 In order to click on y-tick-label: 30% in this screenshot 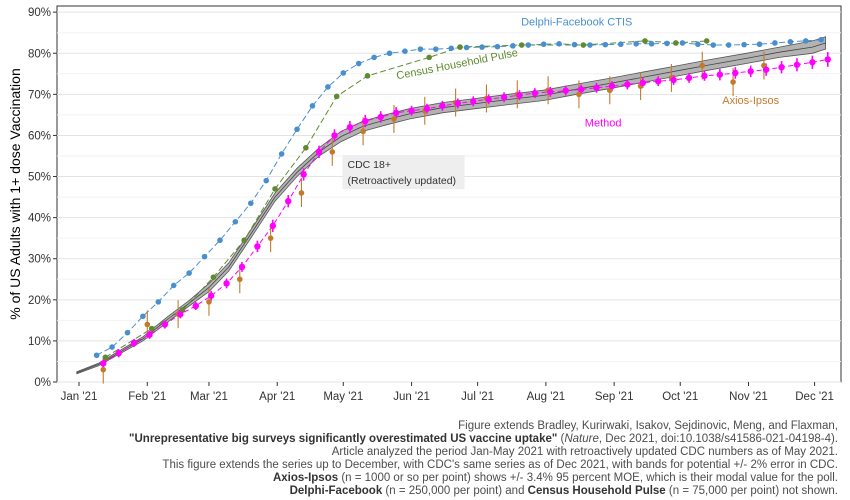, I will do `click(39, 260)`.